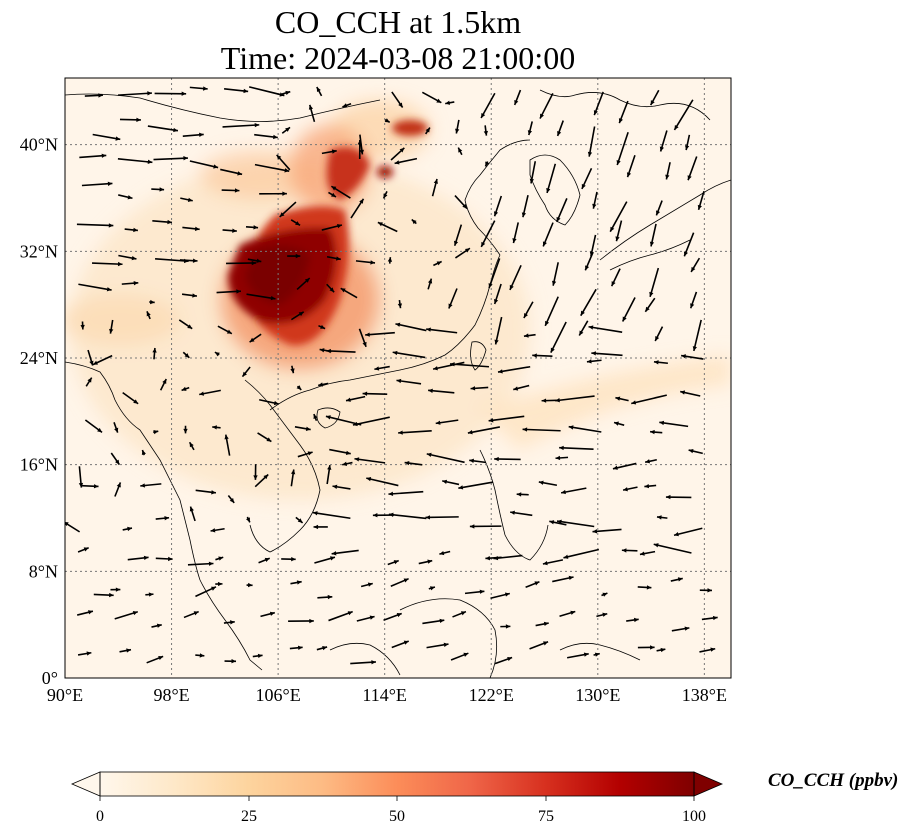 The image size is (921, 836). Describe the element at coordinates (397, 798) in the screenshot. I see `colorbar: 0 25 50 75 100` at that location.